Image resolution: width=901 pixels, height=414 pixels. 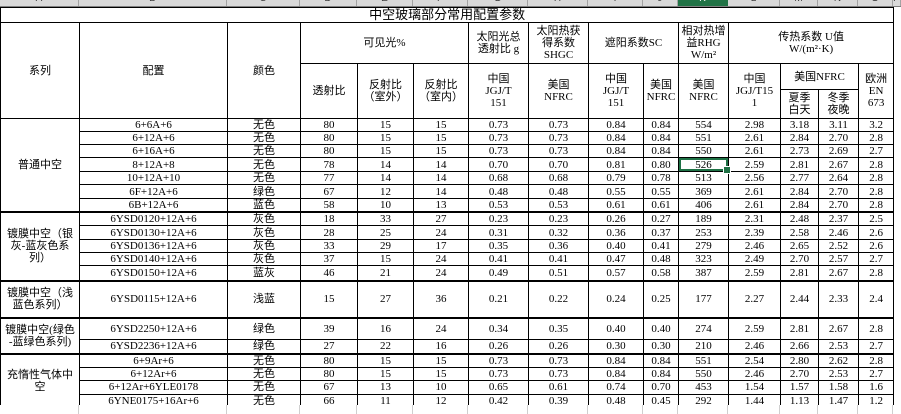 What do you see at coordinates (329, 218) in the screenshot?
I see `data-cell: 18` at bounding box center [329, 218].